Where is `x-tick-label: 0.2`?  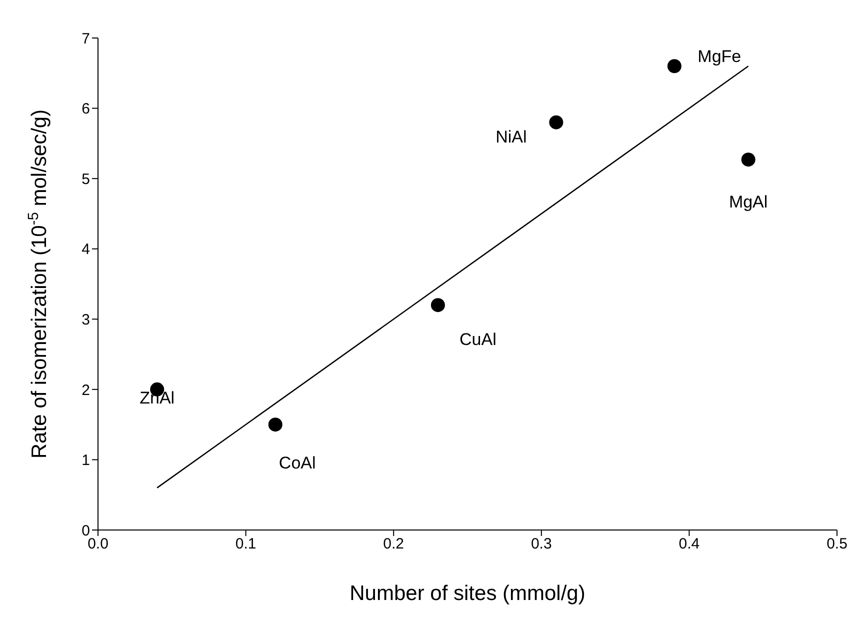
x-tick-label: 0.2 is located at coordinates (393, 544).